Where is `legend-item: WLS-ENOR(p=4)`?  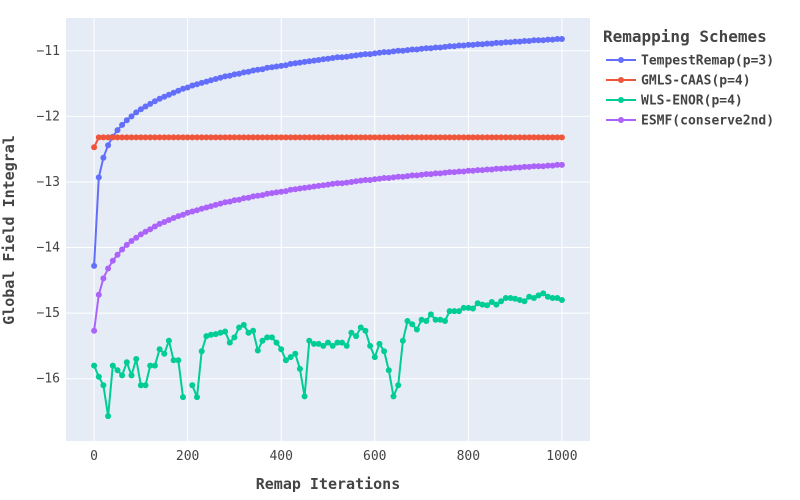
legend-item: WLS-ENOR(p=4) is located at coordinates (674, 101).